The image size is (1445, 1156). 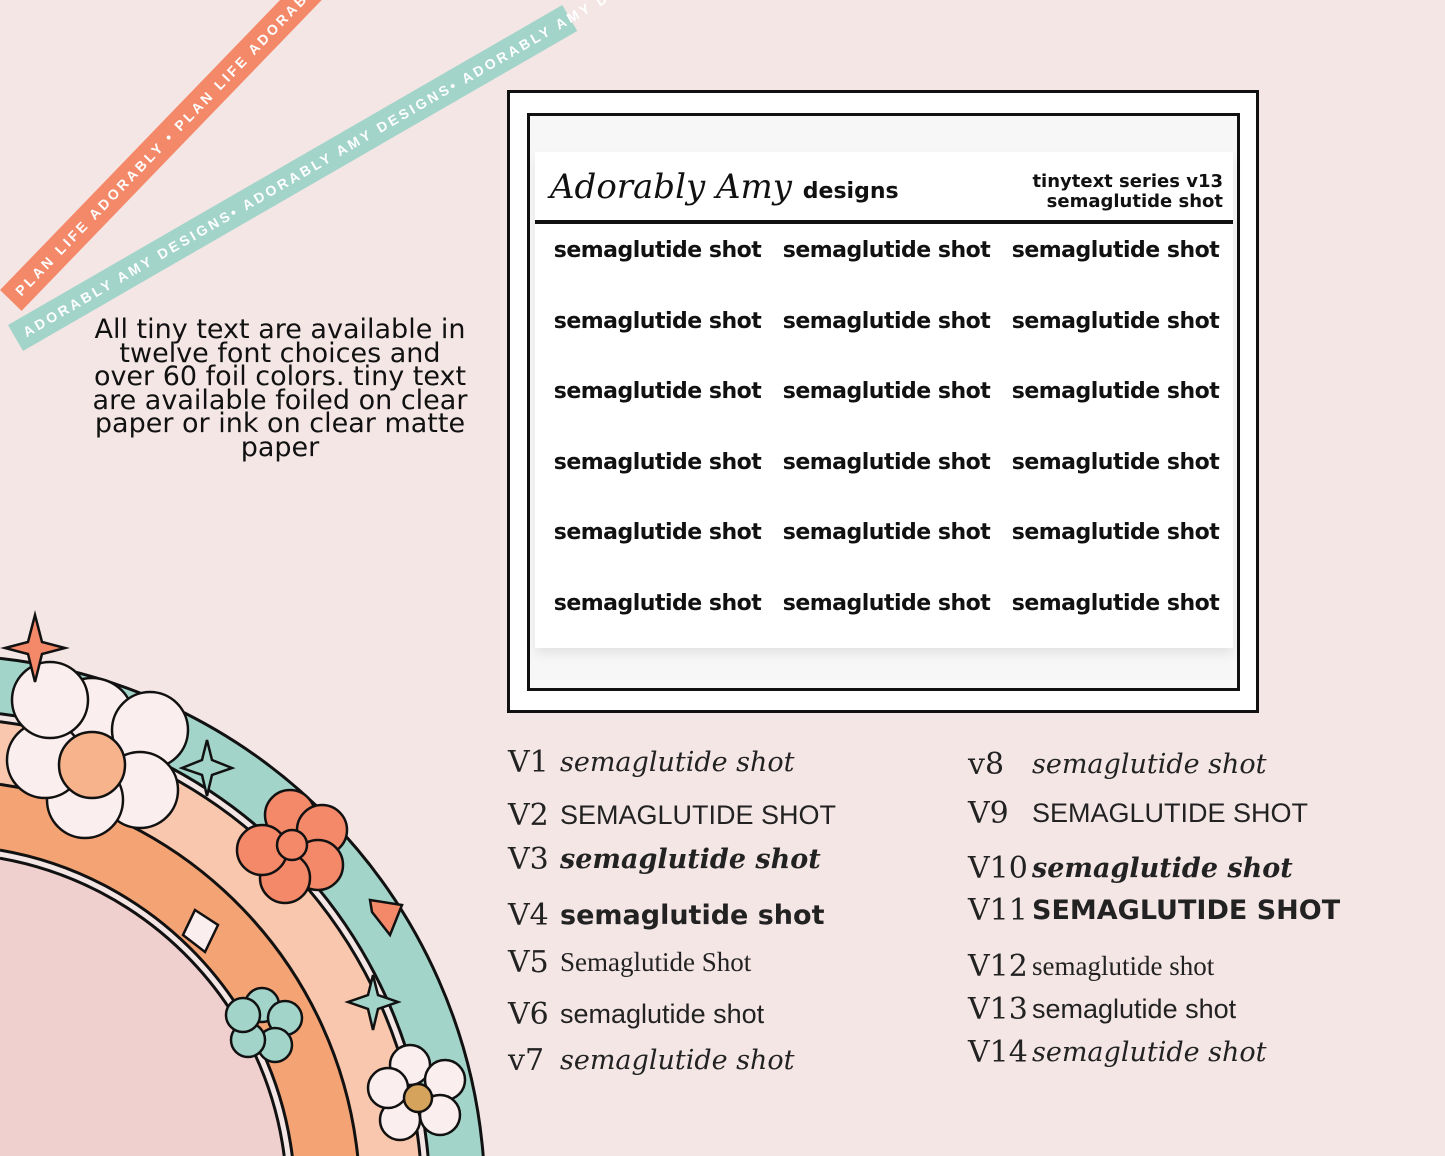 I want to click on version-label: V3, so click(x=528, y=859).